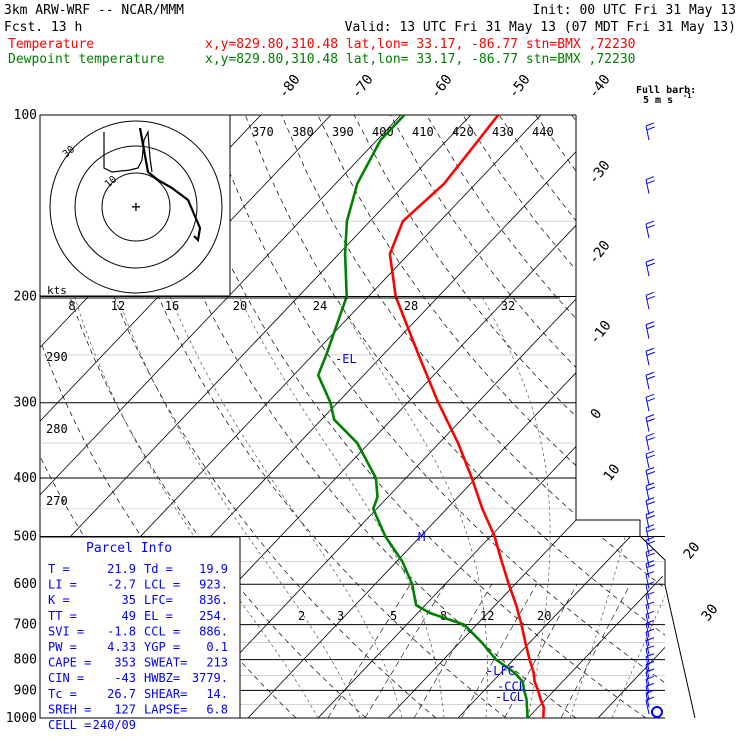 This screenshot has height=740, width=740. I want to click on speed-scale-label: 16, so click(172, 306).